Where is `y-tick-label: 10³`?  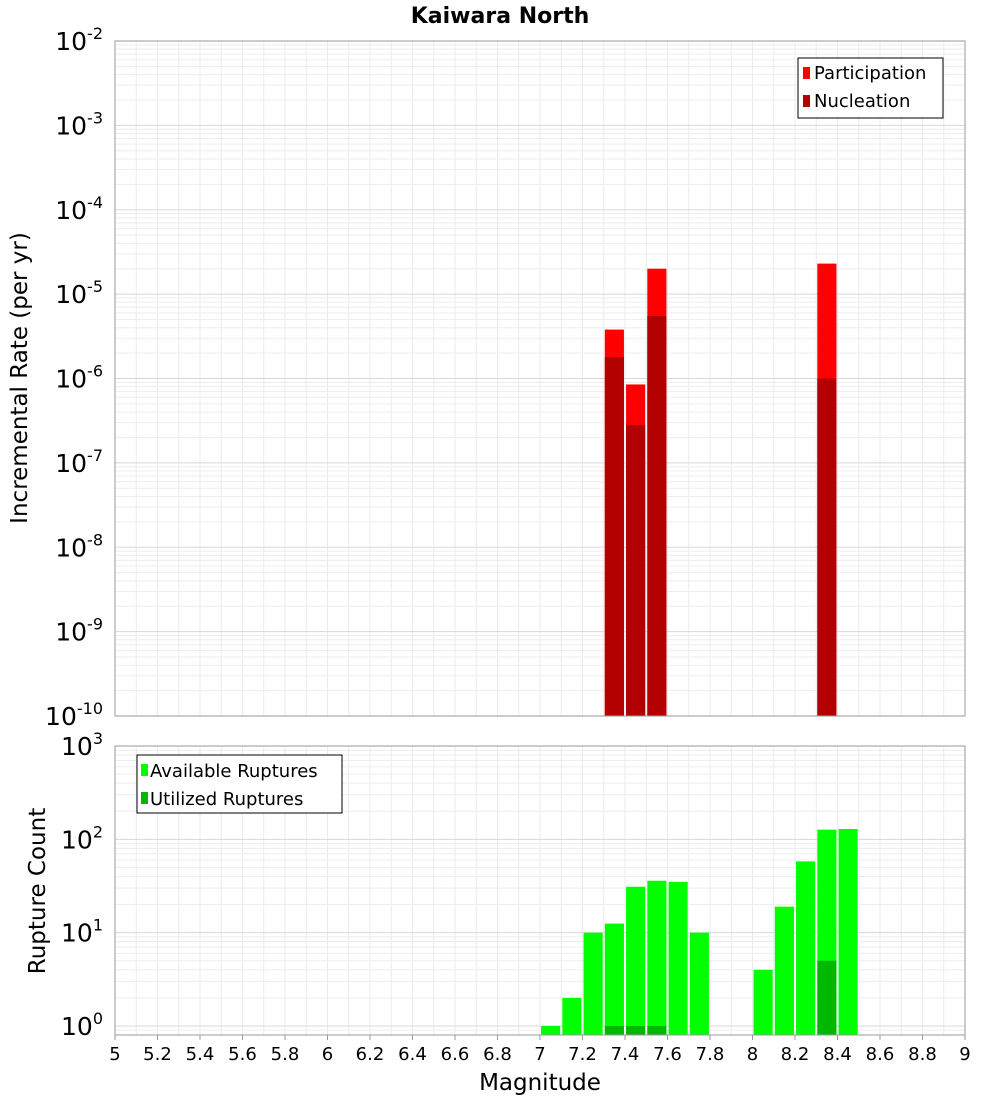
y-tick-label: 10³ is located at coordinates (82, 745).